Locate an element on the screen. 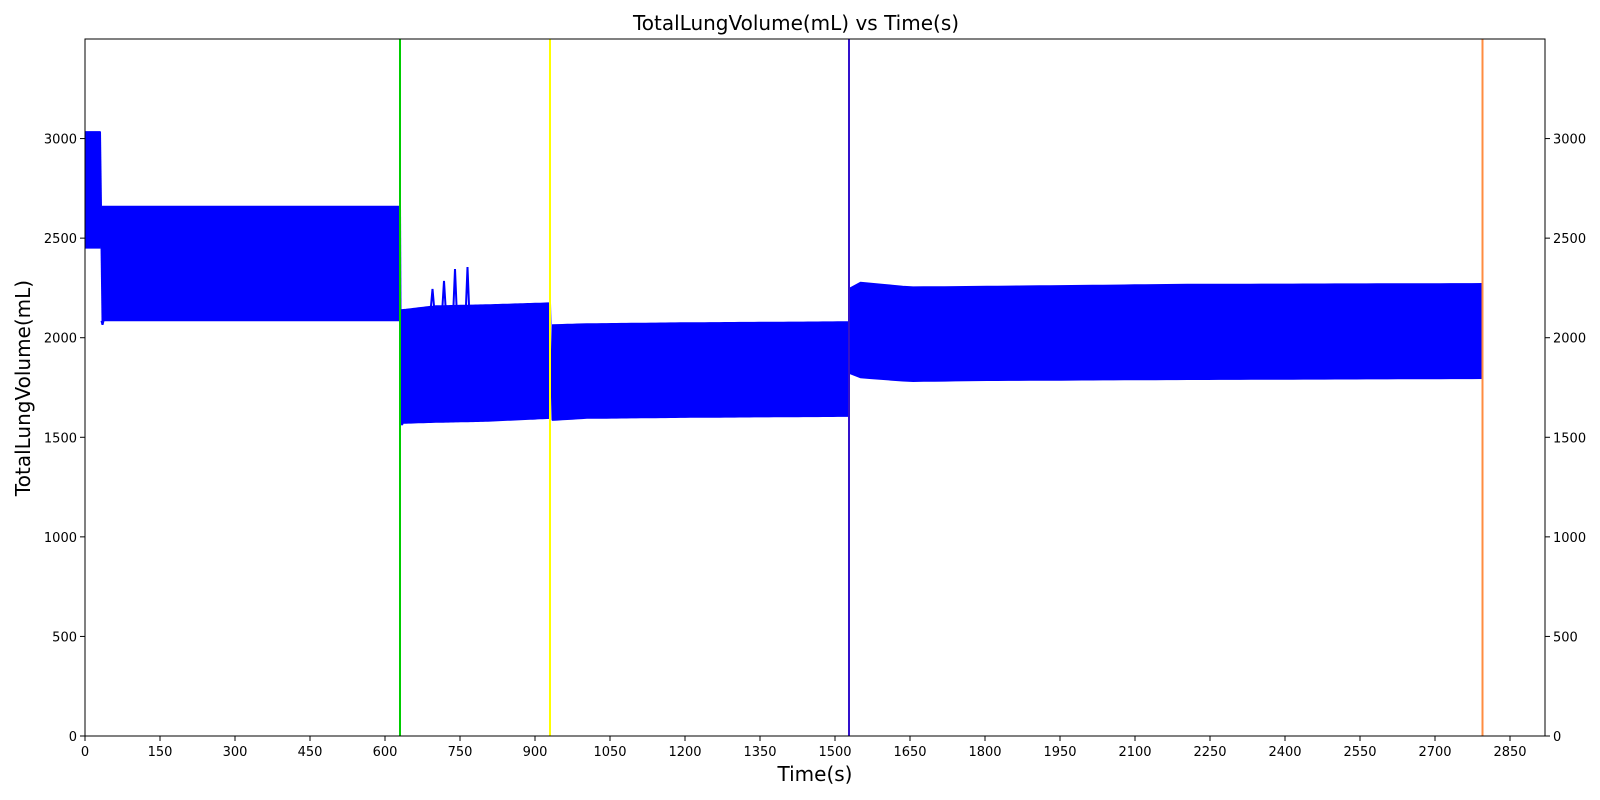  x-tick-label-7: 1050 is located at coordinates (609, 752).